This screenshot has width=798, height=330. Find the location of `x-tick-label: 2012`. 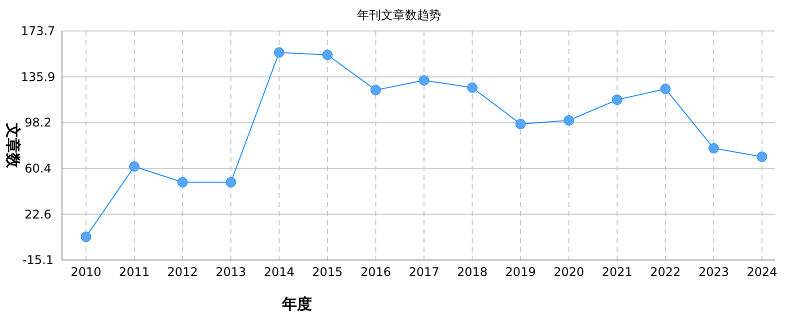

x-tick-label: 2012 is located at coordinates (182, 272).